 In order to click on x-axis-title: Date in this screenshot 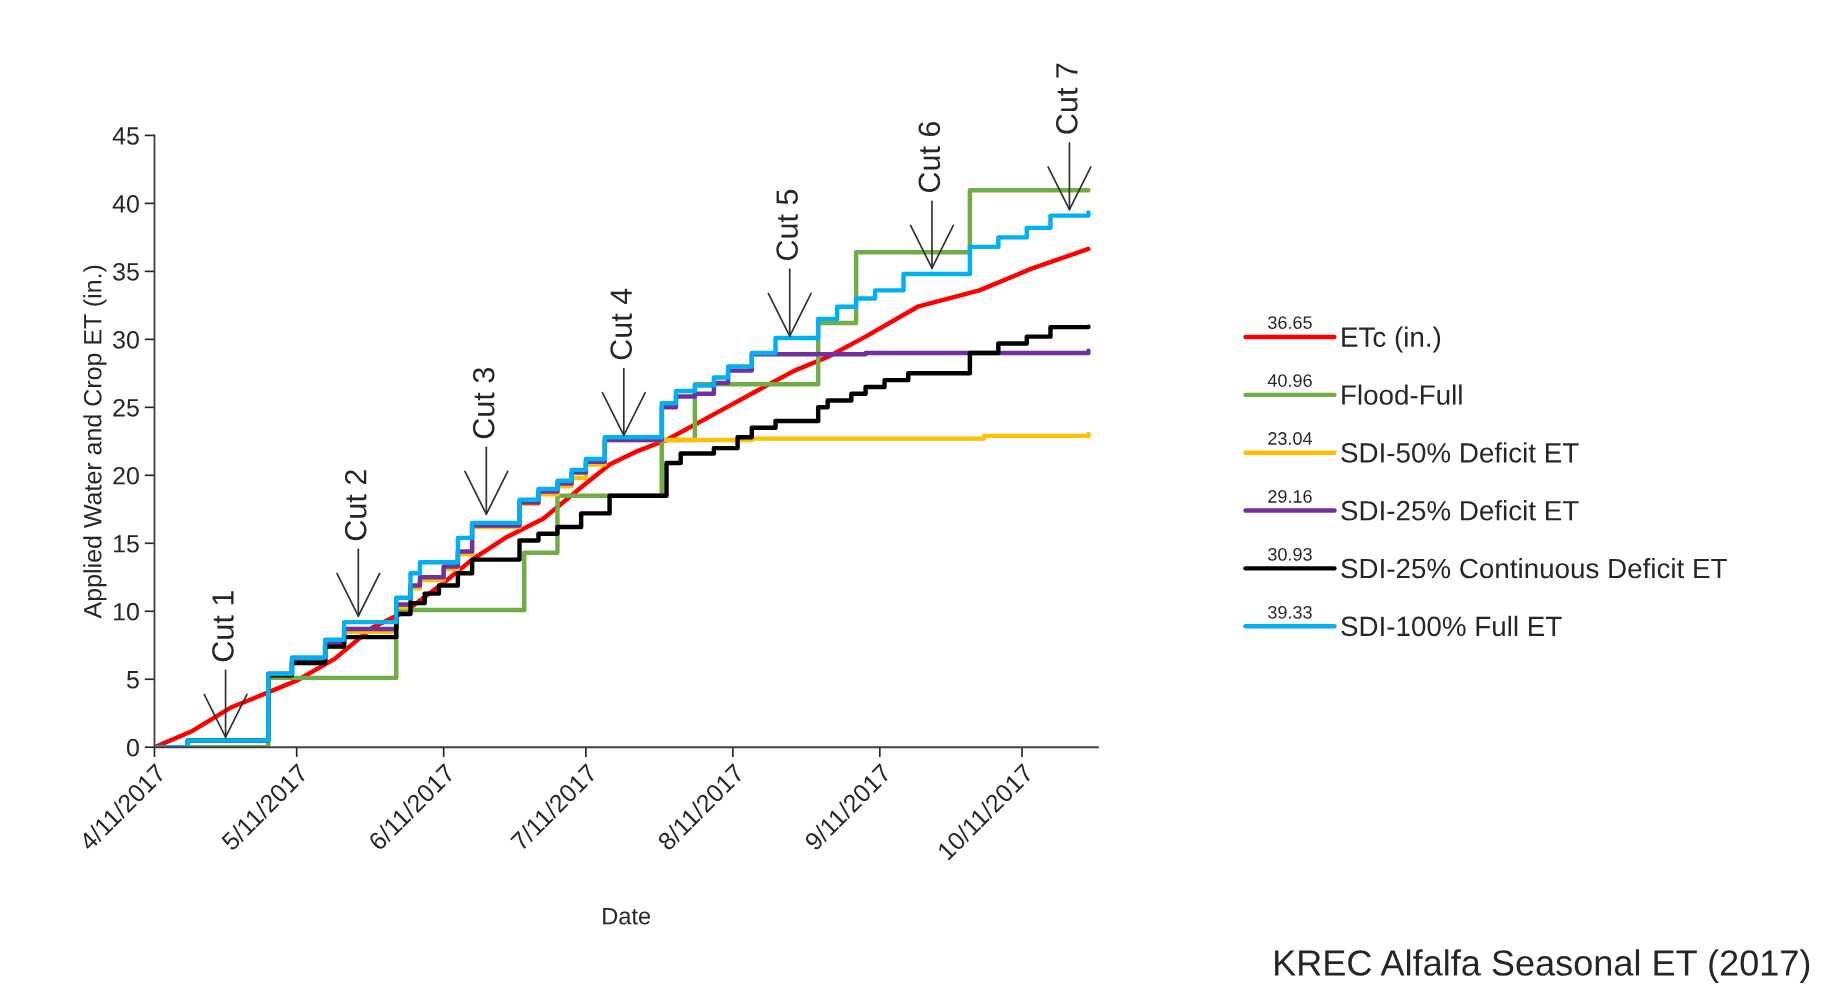, I will do `click(627, 916)`.